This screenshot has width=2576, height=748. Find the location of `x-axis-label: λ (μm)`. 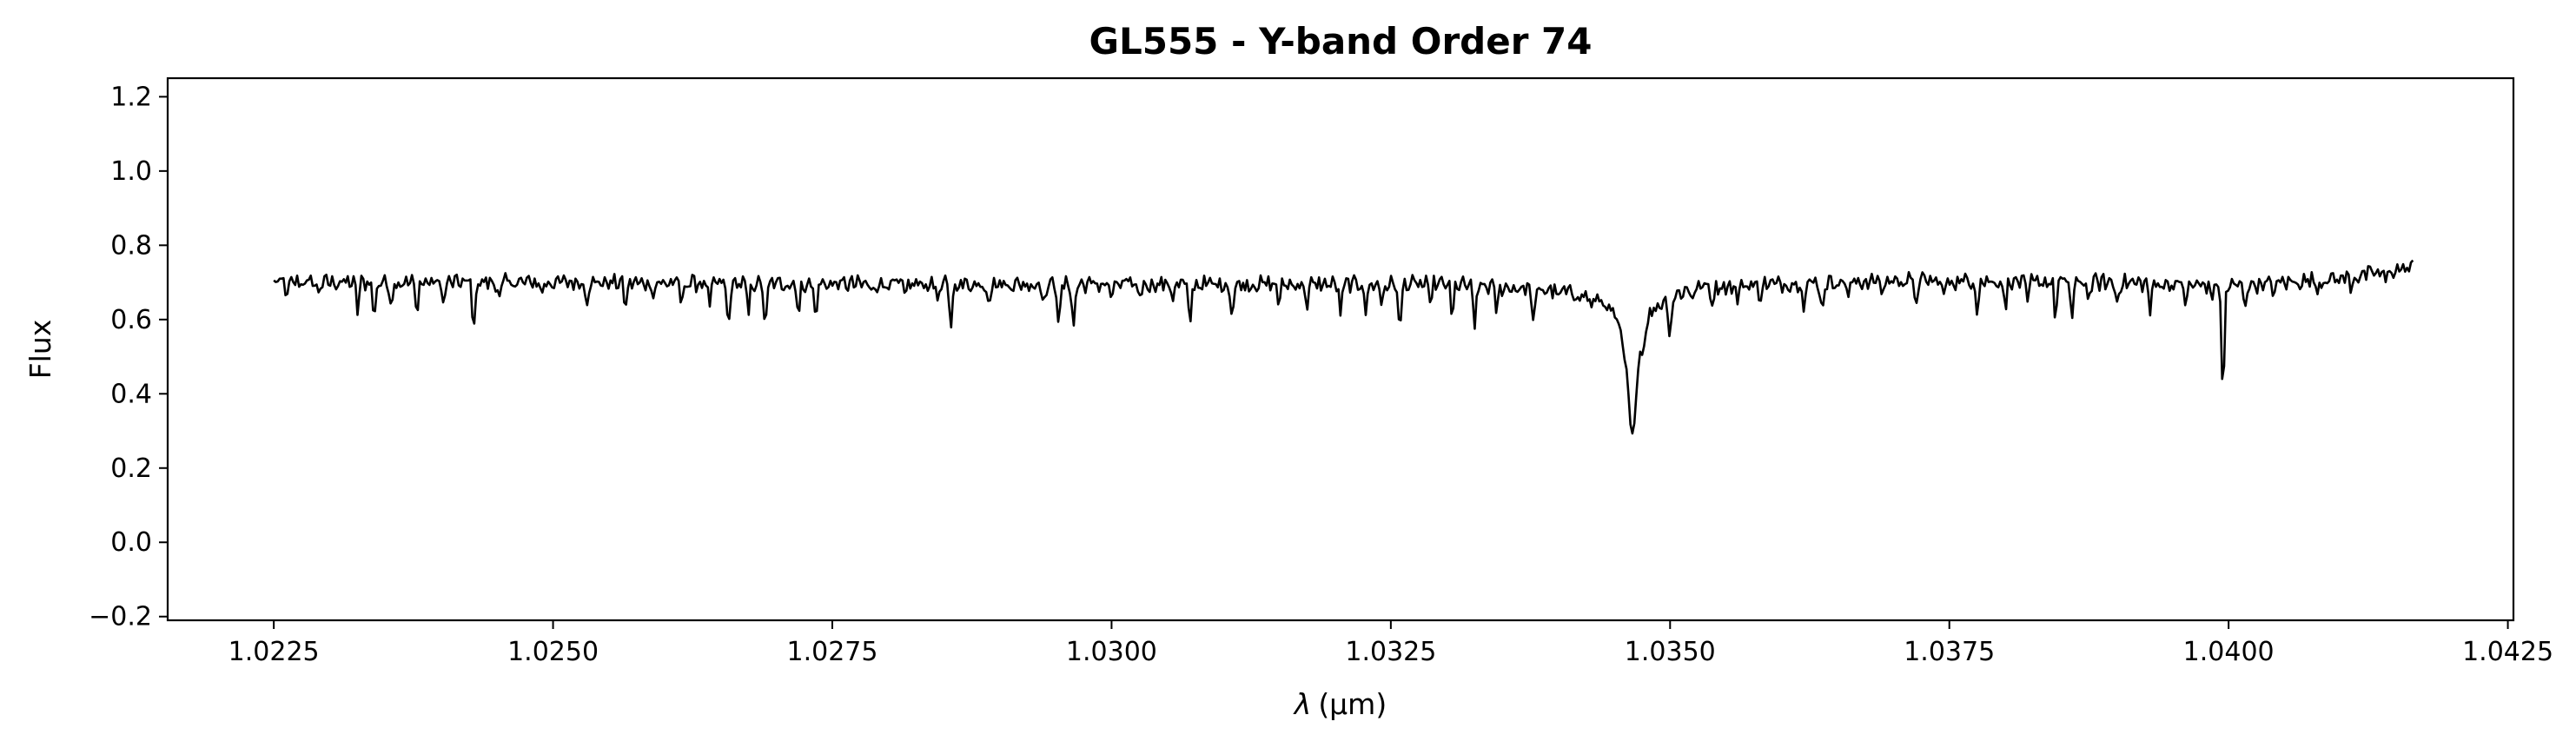

x-axis-label: λ (μm) is located at coordinates (1340, 704).